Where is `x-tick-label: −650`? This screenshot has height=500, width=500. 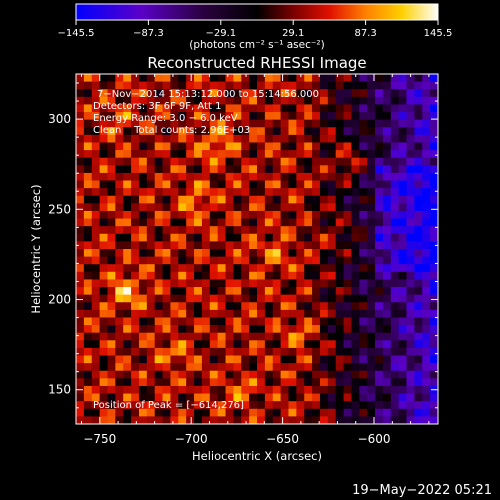
x-tick-label: −650 is located at coordinates (282, 439).